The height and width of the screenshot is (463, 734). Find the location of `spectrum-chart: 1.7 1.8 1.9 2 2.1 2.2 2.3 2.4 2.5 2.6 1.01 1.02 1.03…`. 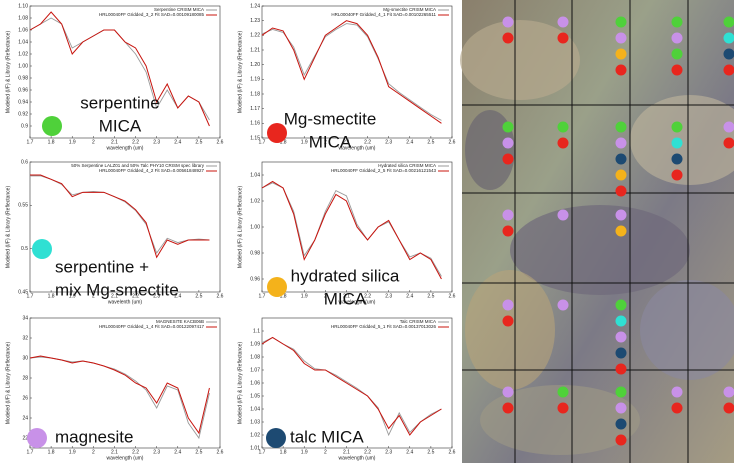

spectrum-chart: 1.7 1.8 1.9 2 2.1 2.2 2.3 2.4 2.5 2.6 1.01 1.02 1.03… is located at coordinates (346, 389).